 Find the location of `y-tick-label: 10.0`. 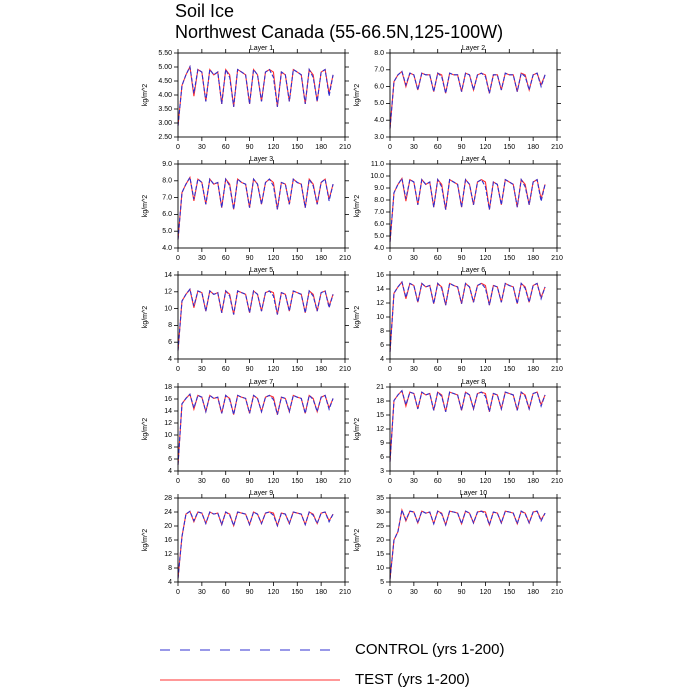

y-tick-label: 10.0 is located at coordinates (377, 176).